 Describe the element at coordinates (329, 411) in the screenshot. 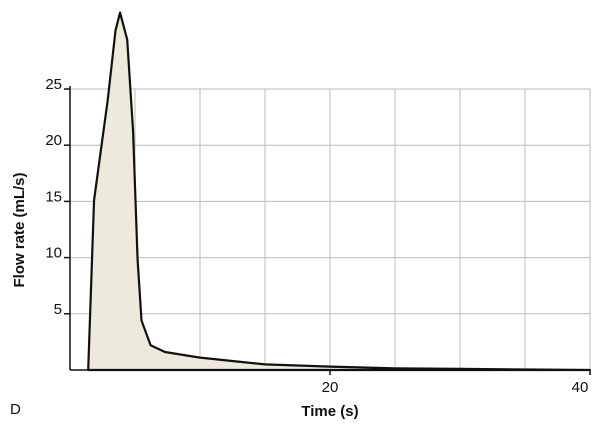

I see `x-axis-label: Time (s)` at that location.